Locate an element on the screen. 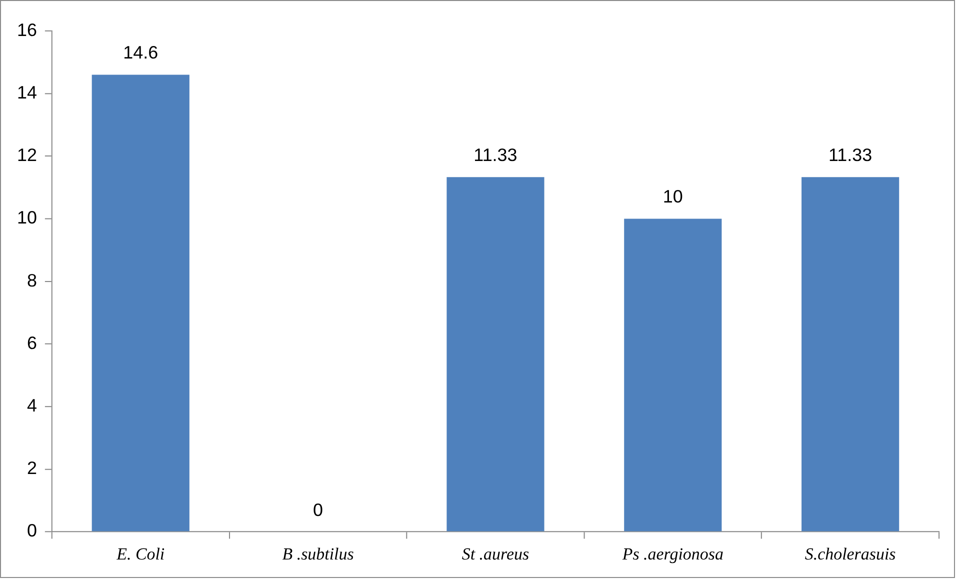 Image resolution: width=957 pixels, height=580 pixels. y-tick-label: 14 is located at coordinates (26, 92).